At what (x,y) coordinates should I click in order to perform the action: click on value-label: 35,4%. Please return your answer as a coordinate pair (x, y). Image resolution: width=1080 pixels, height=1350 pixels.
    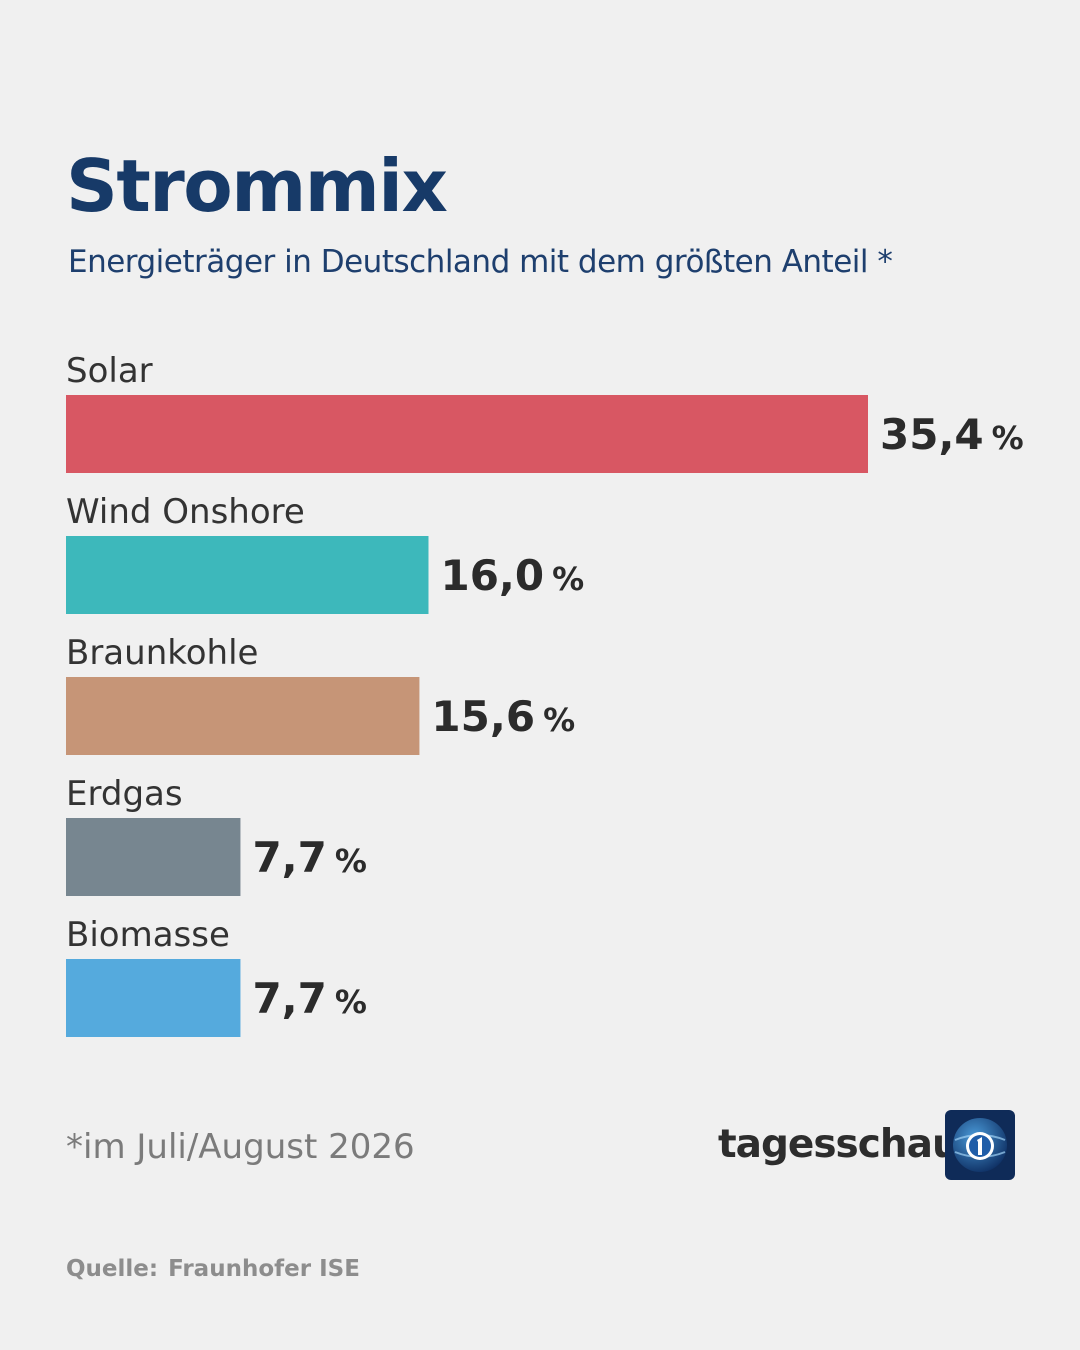
    Looking at the image, I should click on (952, 434).